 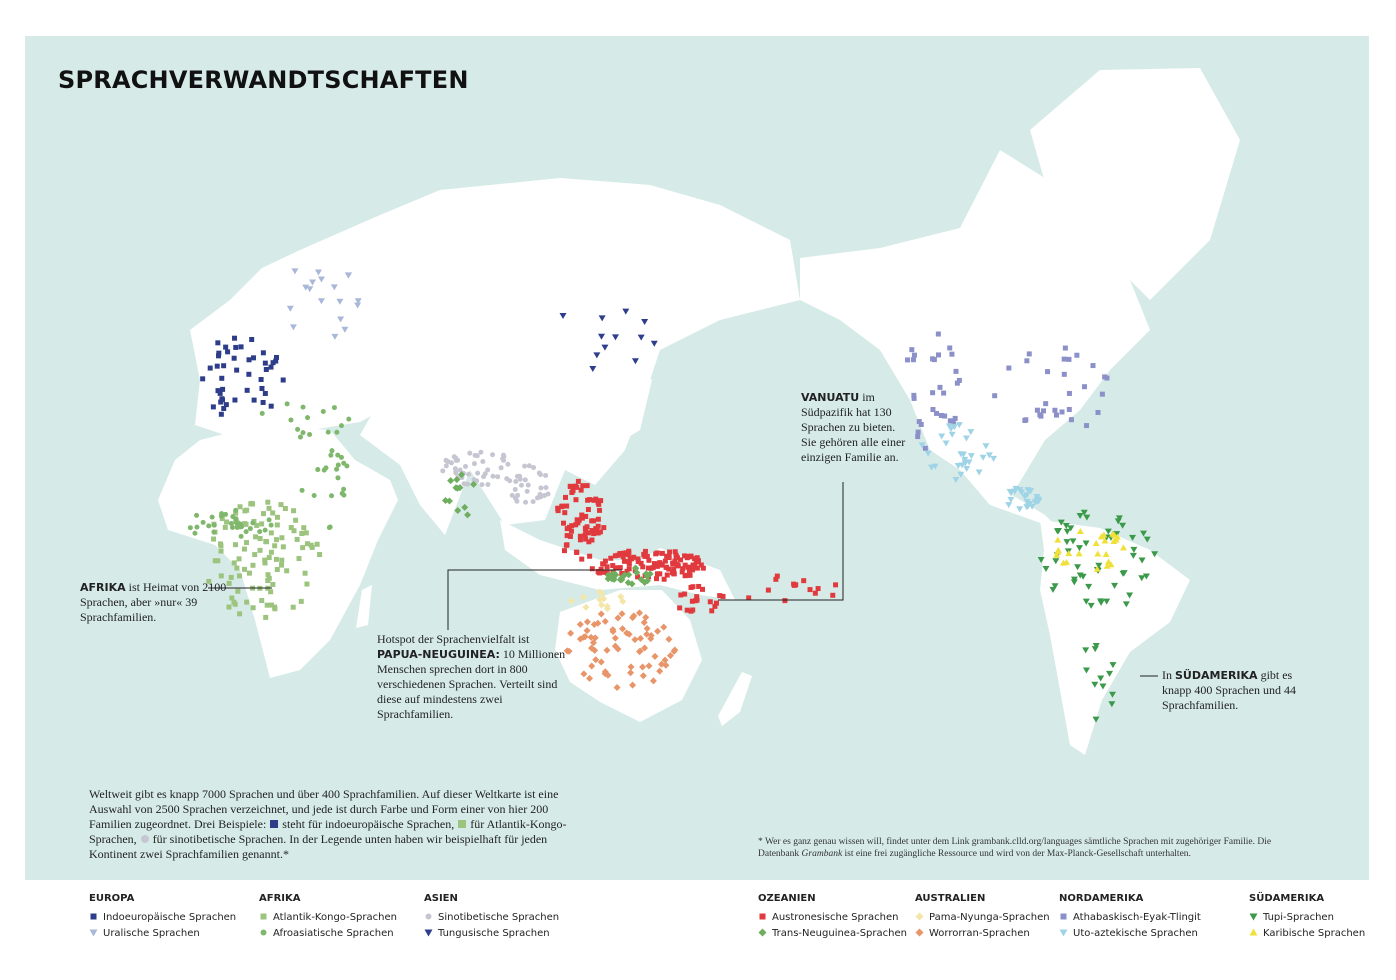 I want to click on legend-item: Sinotibetische Sprachen, so click(x=491, y=920).